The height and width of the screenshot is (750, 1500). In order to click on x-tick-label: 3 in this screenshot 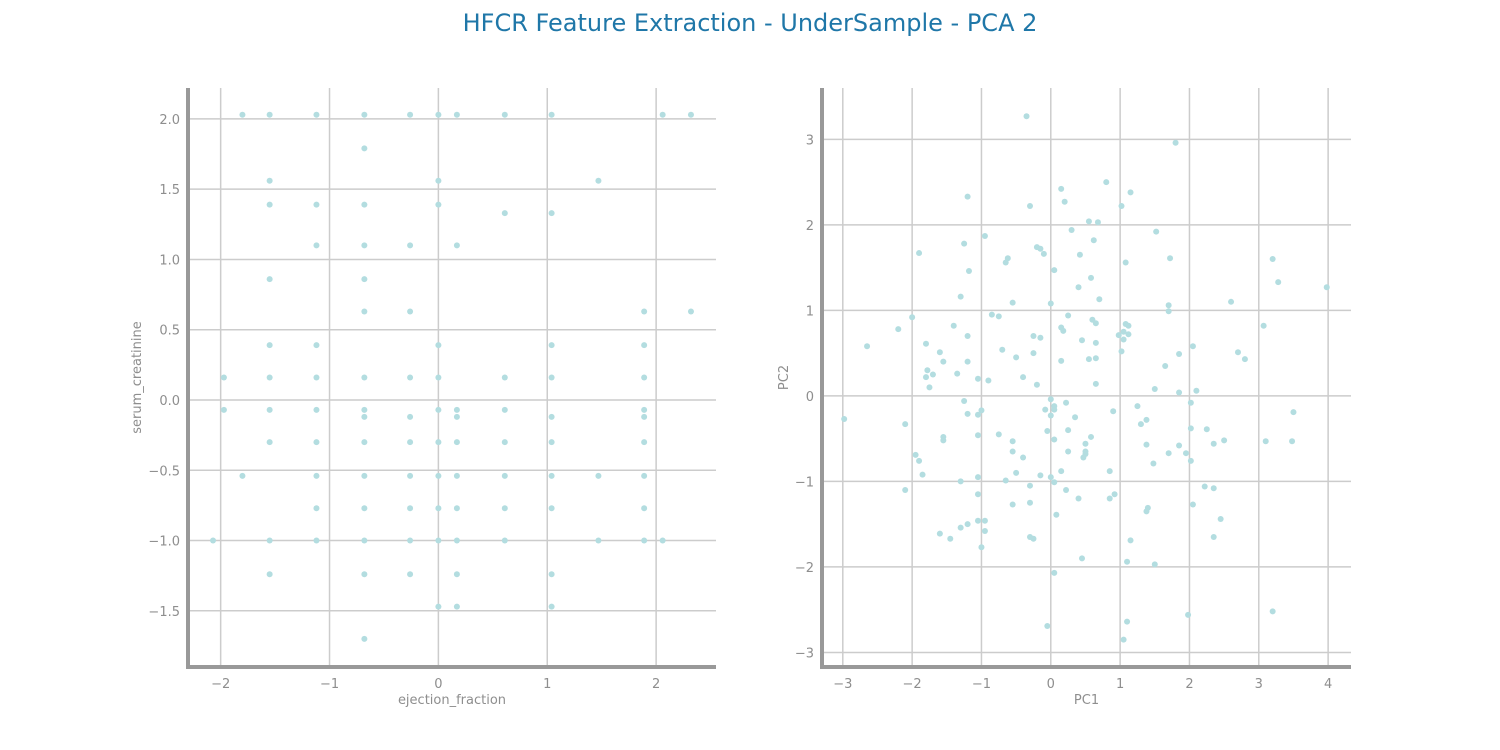, I will do `click(1259, 684)`.